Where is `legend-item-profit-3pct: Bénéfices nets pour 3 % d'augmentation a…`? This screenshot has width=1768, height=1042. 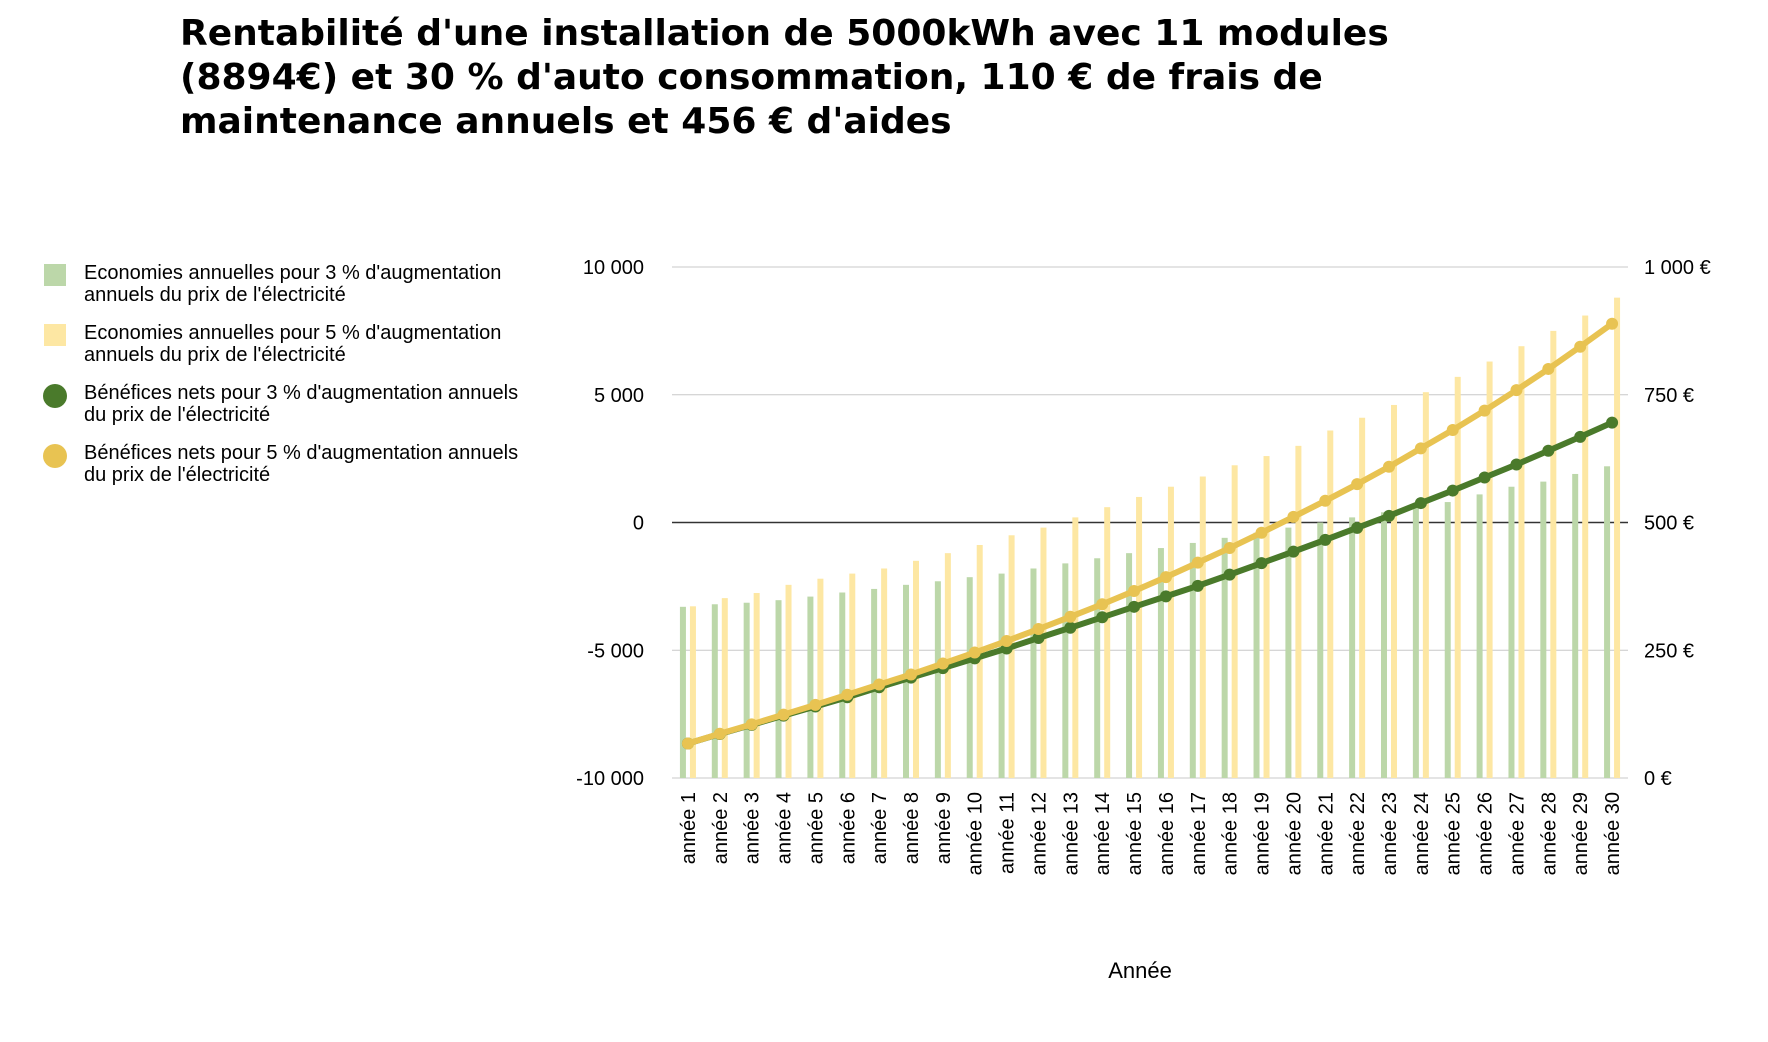
legend-item-profit-3pct: Bénéfices nets pour 3 % d'augmentation a… is located at coordinates (280, 404).